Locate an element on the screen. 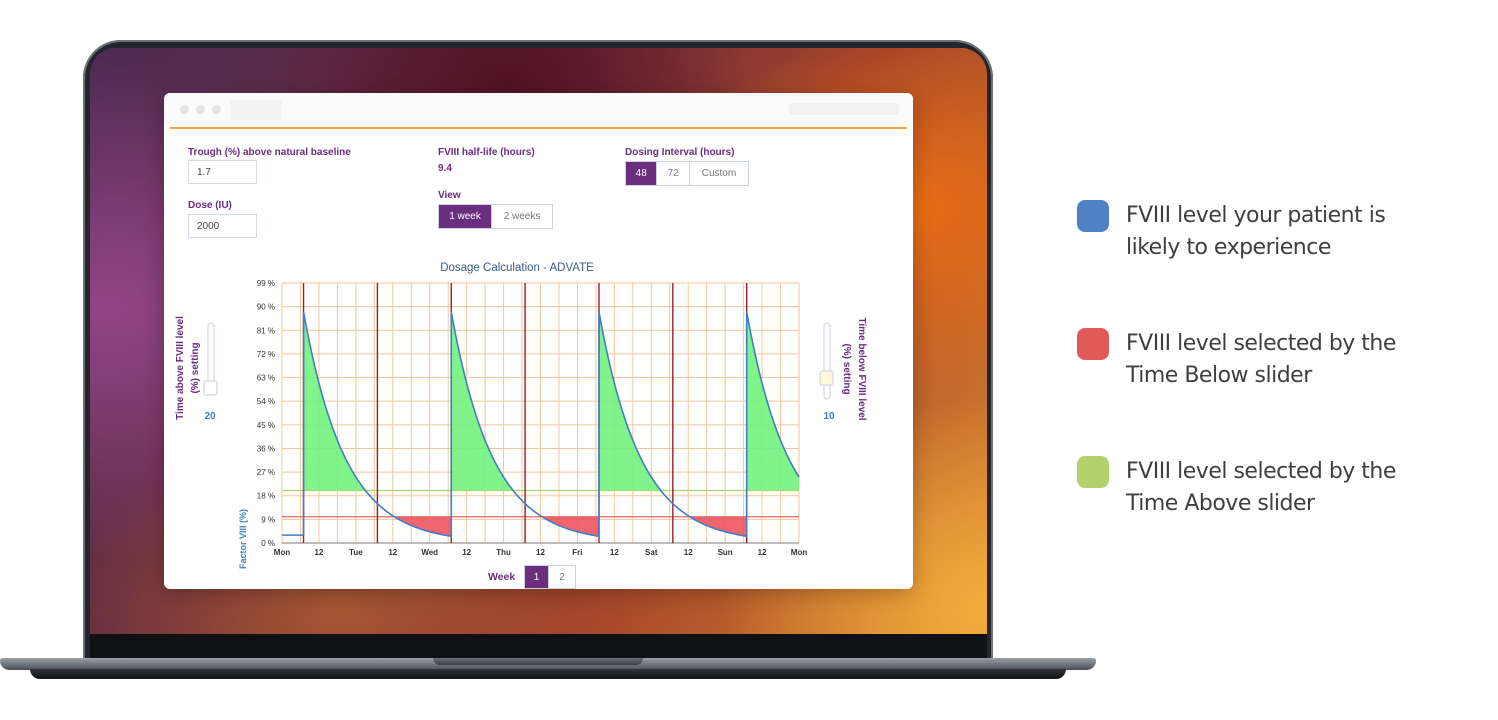  chart-fills is located at coordinates (551, 424).